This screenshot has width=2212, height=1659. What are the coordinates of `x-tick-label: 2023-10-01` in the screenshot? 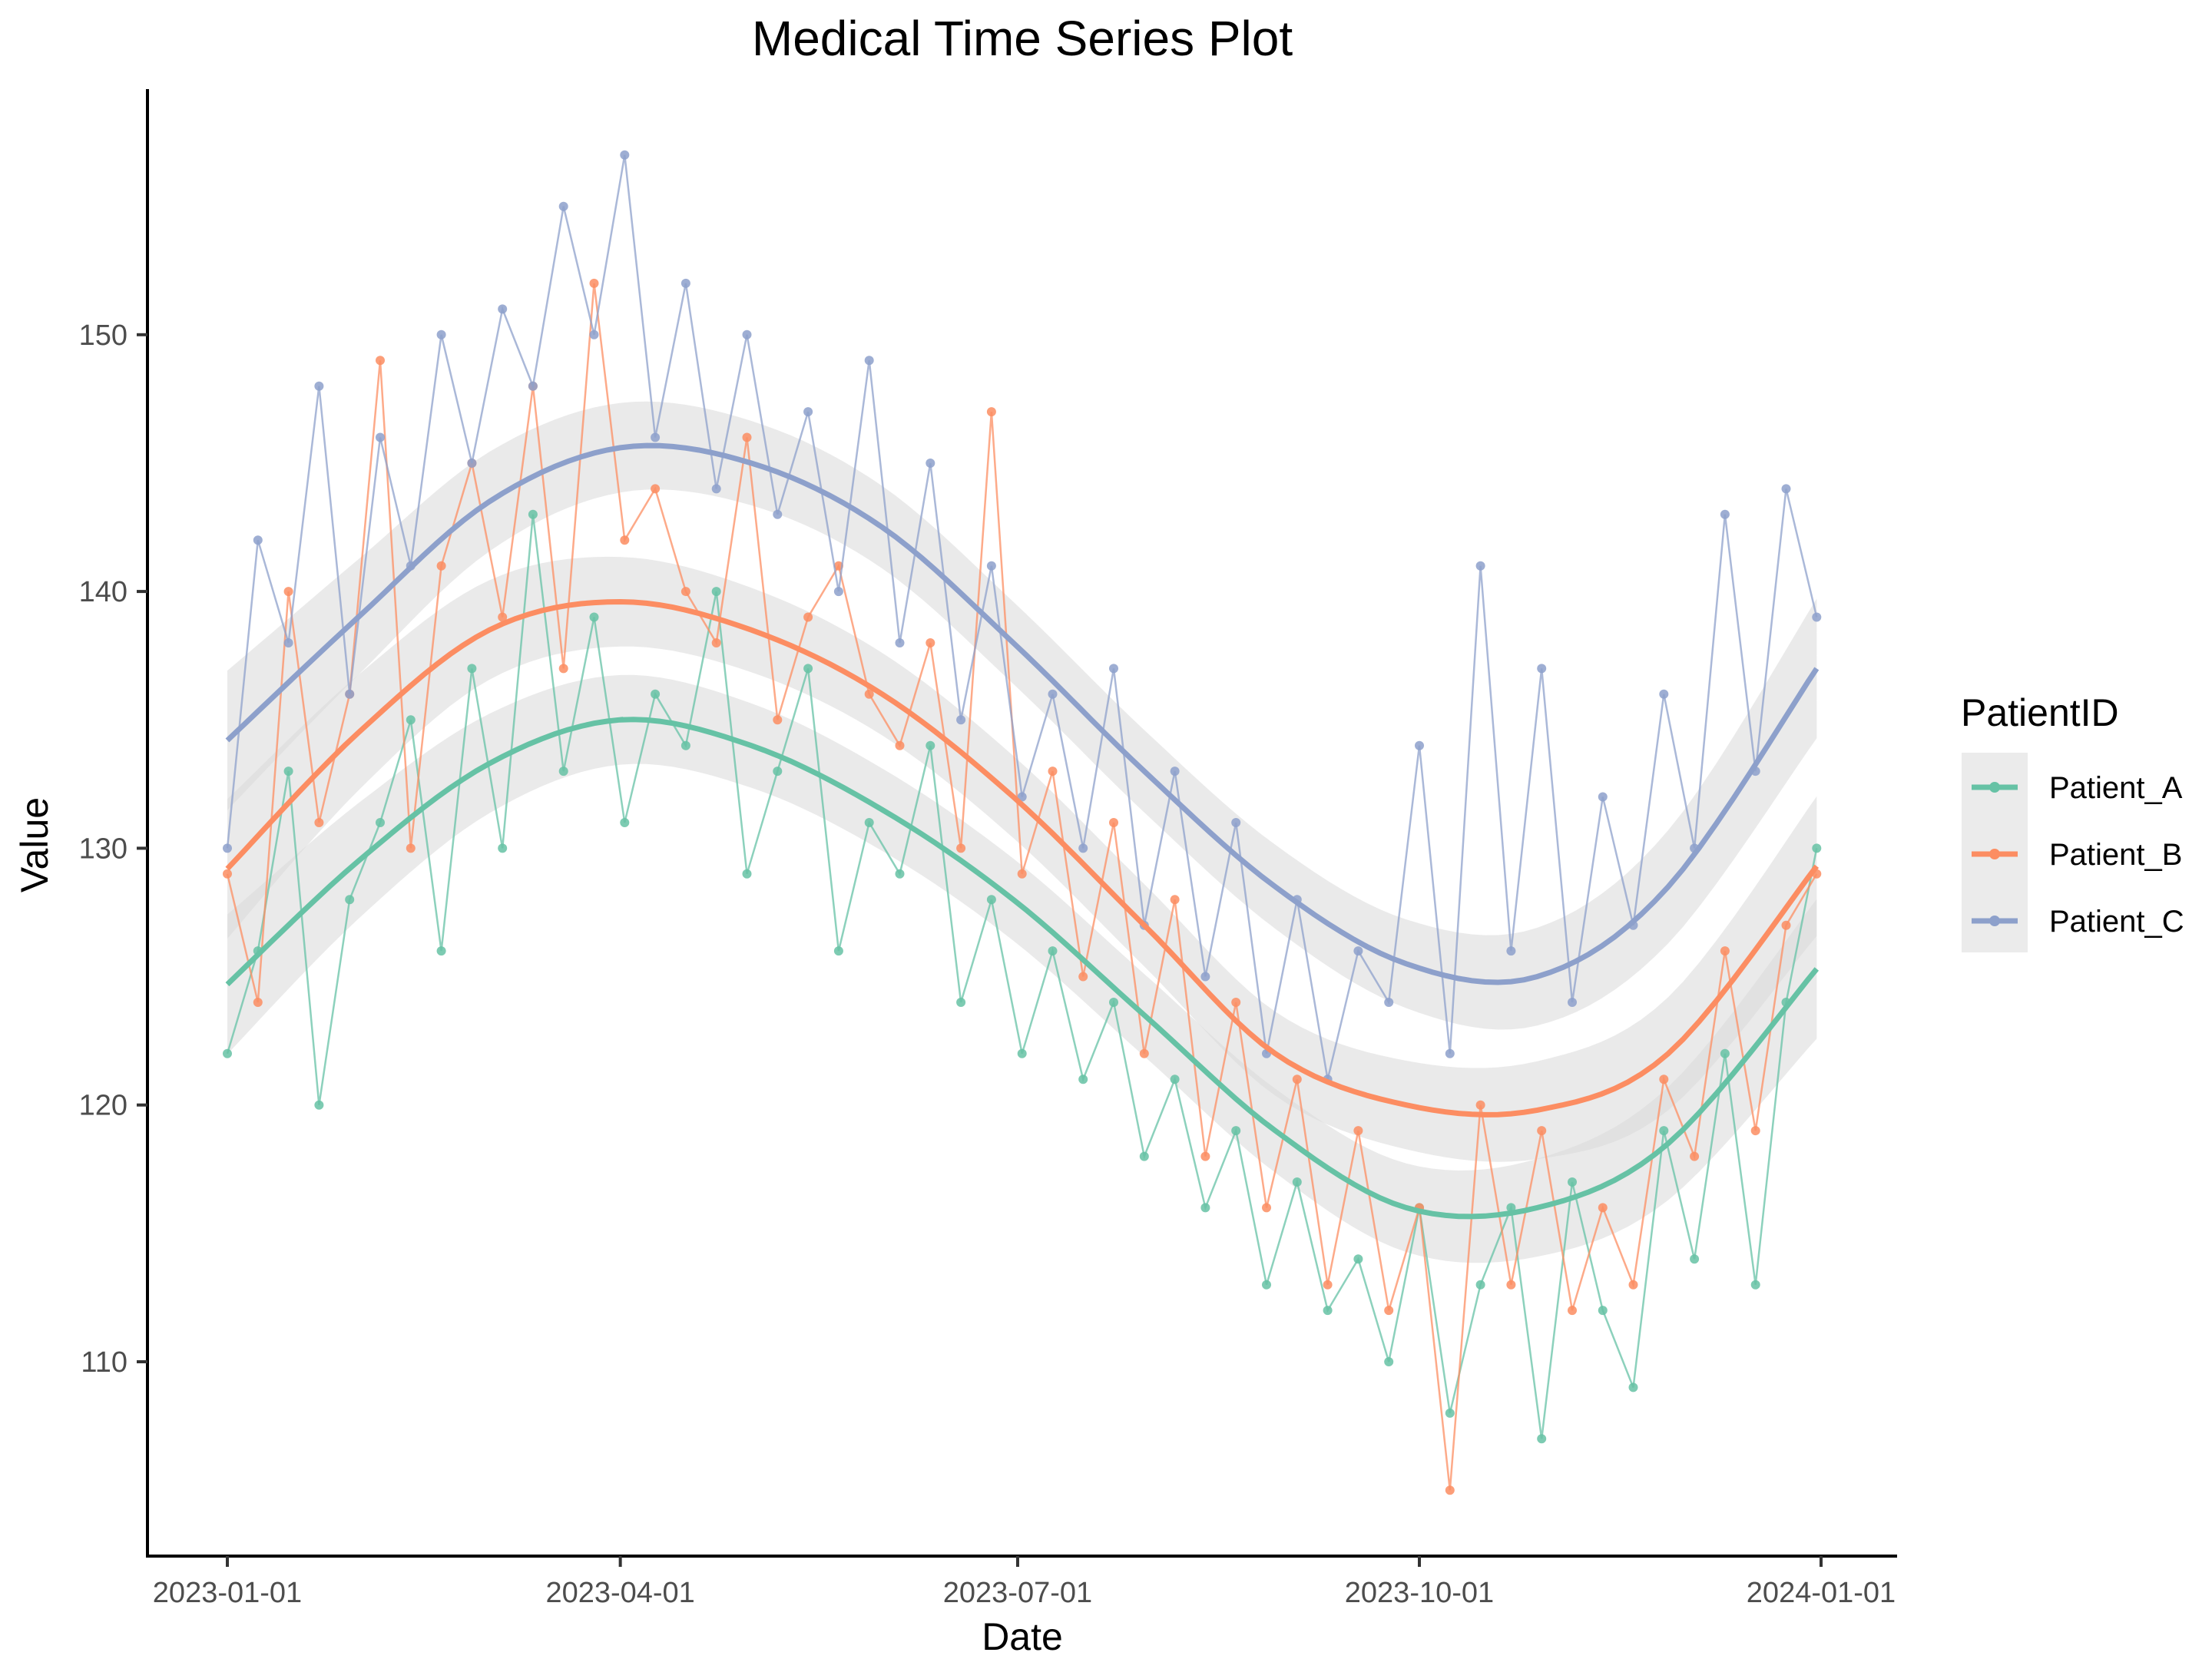 It's located at (1420, 1593).